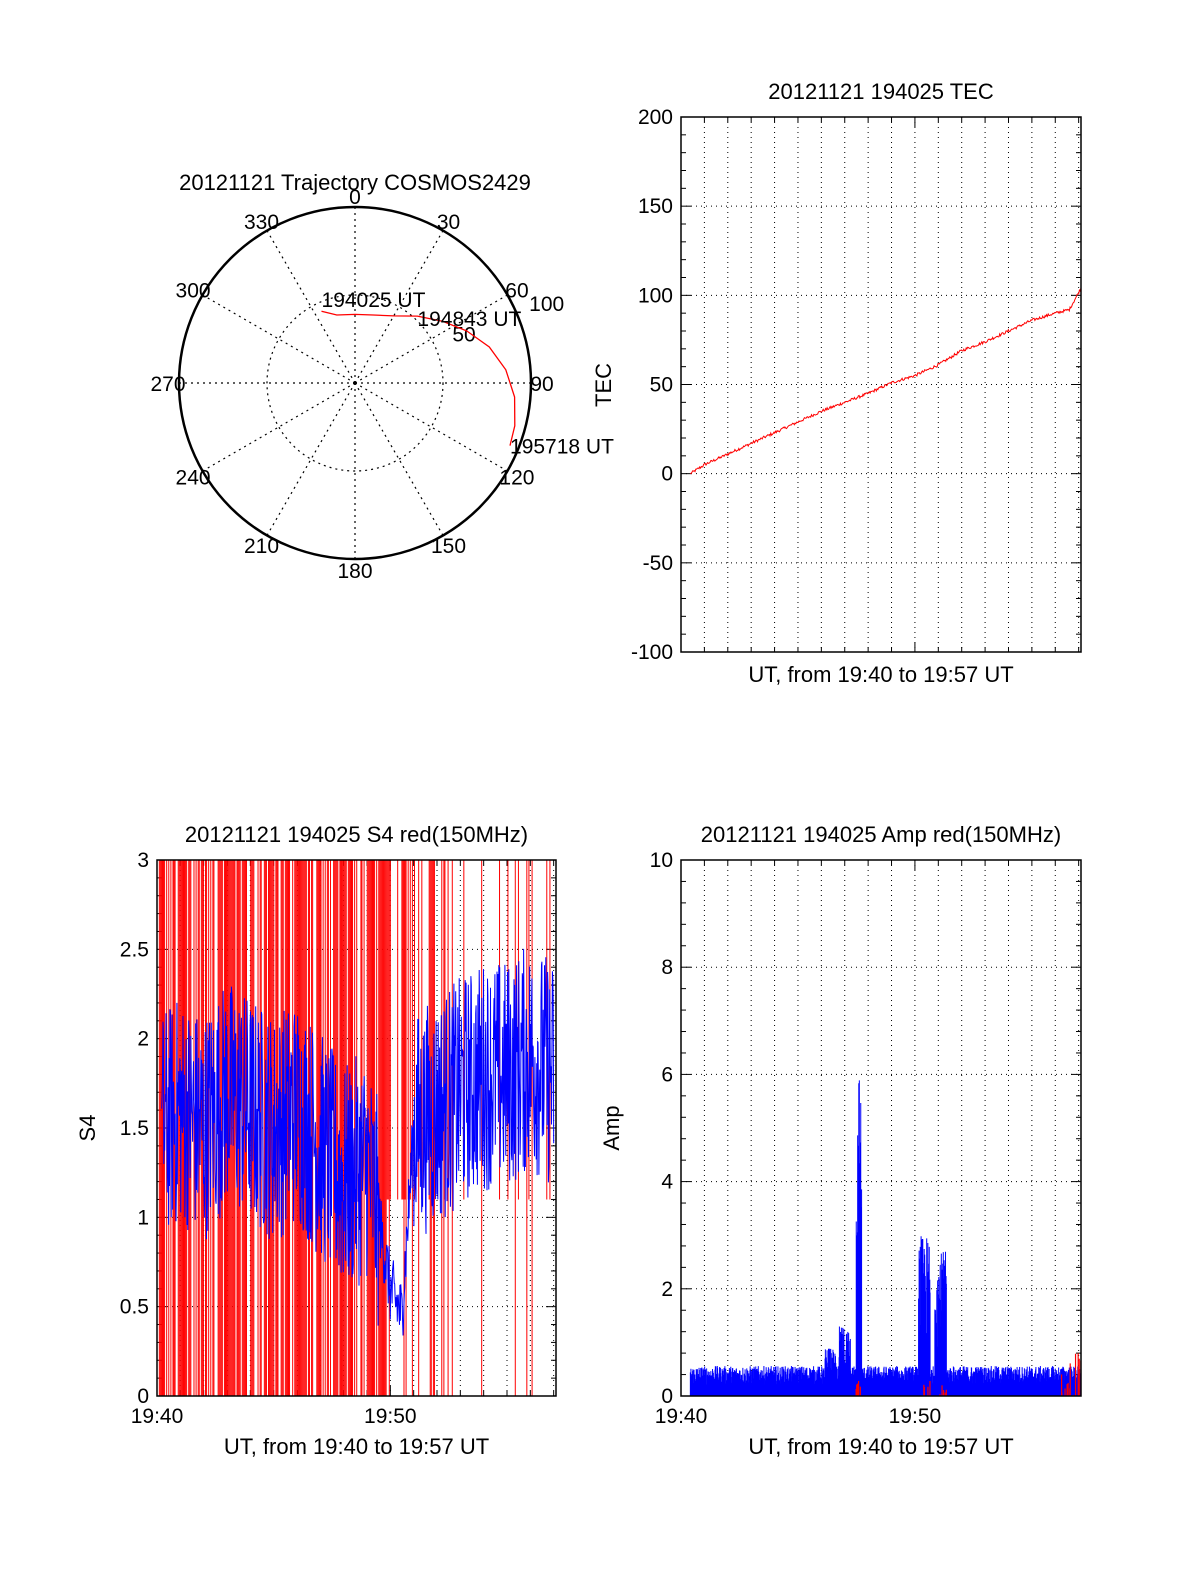  What do you see at coordinates (167, 384) in the screenshot?
I see `azimuth-label: 270` at bounding box center [167, 384].